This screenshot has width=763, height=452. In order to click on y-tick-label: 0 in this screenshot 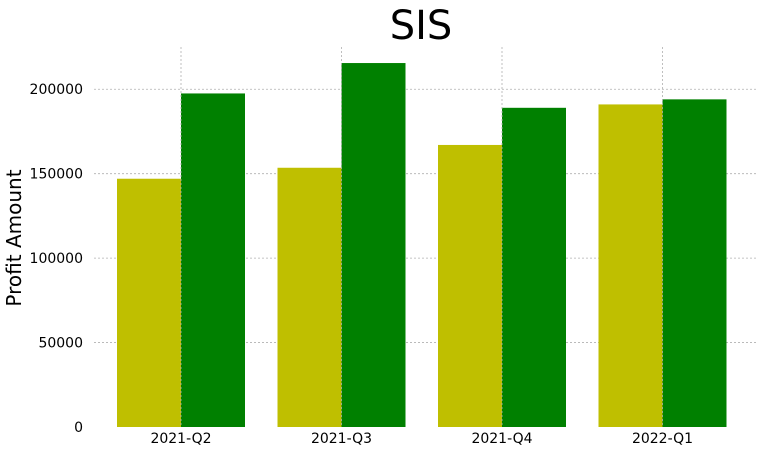, I will do `click(78, 428)`.